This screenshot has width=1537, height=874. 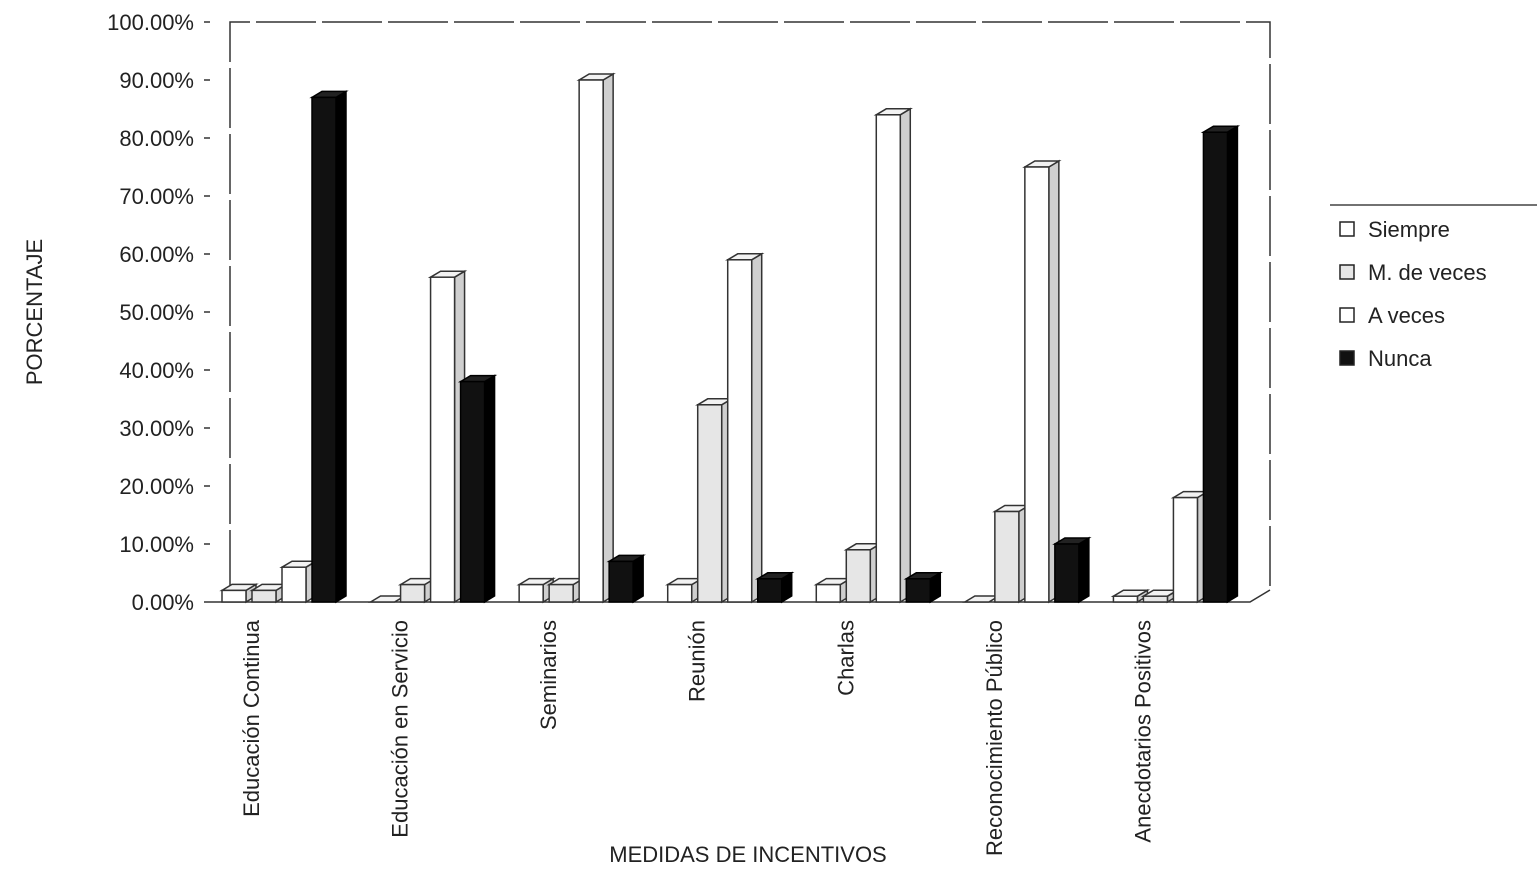 I want to click on legend-label: Siempre, so click(x=1409, y=229).